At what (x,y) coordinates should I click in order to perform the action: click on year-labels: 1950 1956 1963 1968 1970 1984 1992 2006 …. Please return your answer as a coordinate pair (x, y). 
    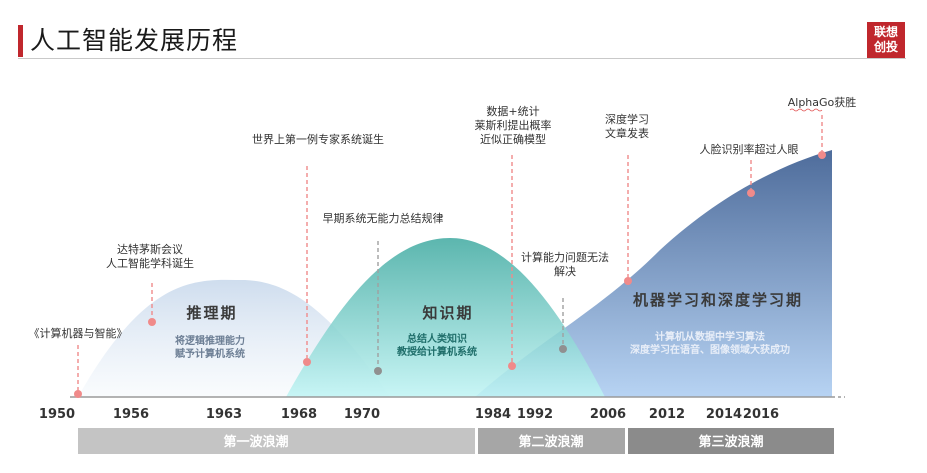
    Looking at the image, I should click on (409, 414).